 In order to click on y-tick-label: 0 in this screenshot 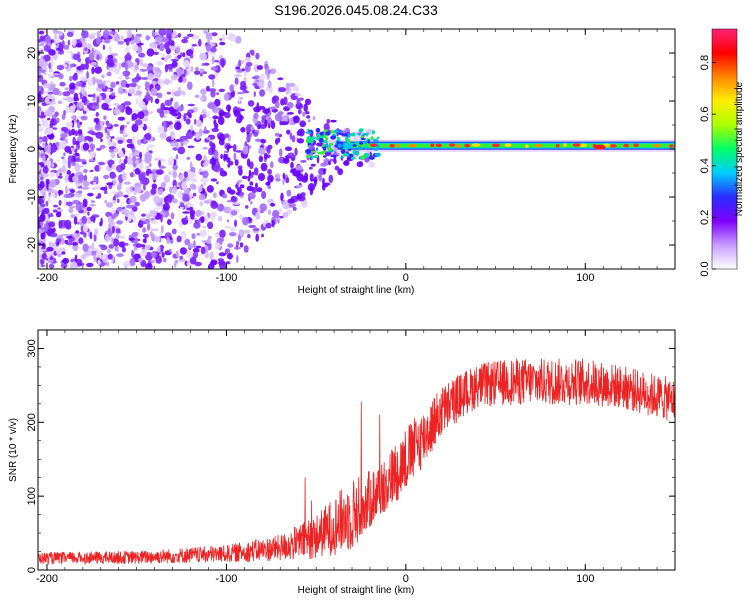, I will do `click(32, 570)`.